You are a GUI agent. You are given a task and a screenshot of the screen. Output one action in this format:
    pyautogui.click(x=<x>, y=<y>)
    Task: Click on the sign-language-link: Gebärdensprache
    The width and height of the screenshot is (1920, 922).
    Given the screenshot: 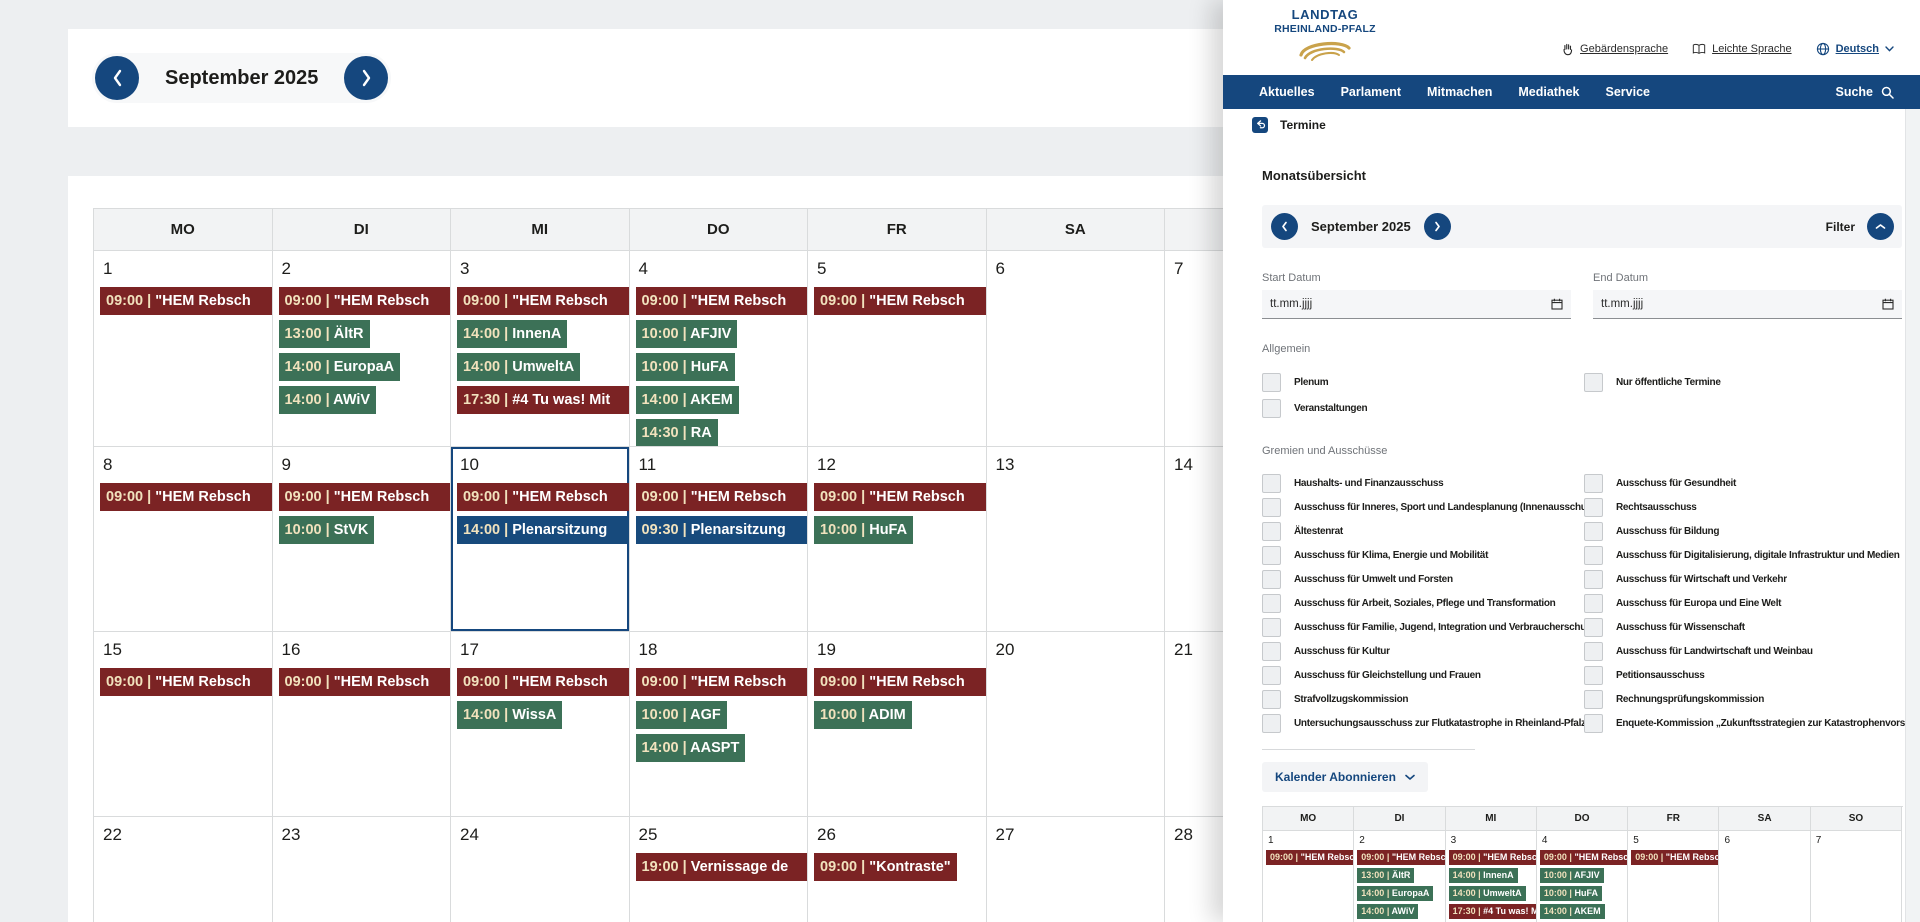 What is the action you would take?
    pyautogui.click(x=1614, y=49)
    